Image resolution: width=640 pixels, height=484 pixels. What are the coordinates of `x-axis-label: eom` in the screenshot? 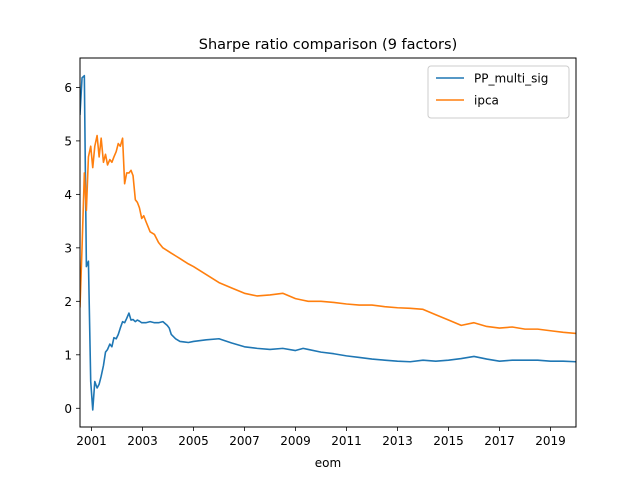 It's located at (328, 463).